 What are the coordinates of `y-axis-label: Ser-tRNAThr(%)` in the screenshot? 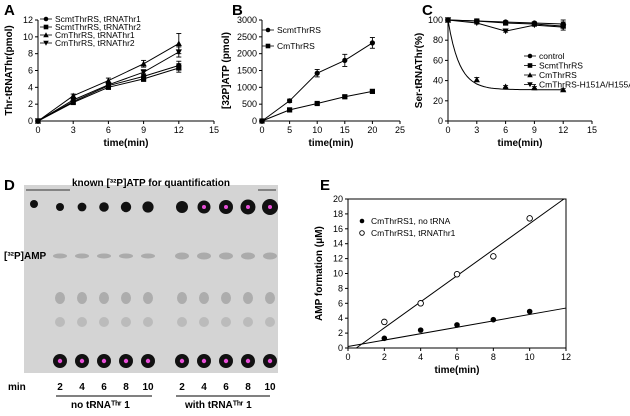 It's located at (419, 70).